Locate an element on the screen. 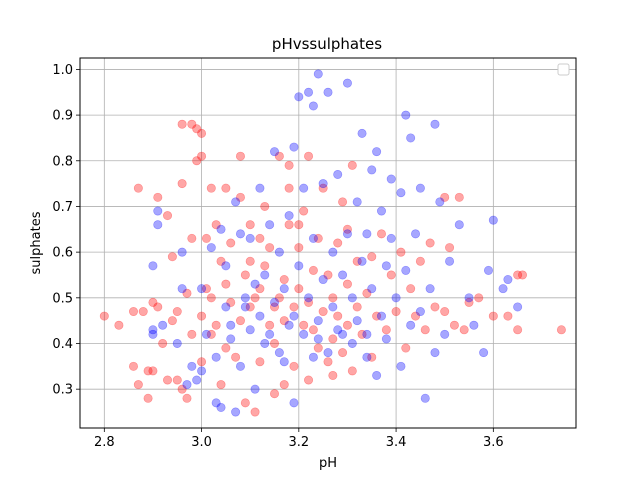  x-tick-label: 3.2 is located at coordinates (298, 442).